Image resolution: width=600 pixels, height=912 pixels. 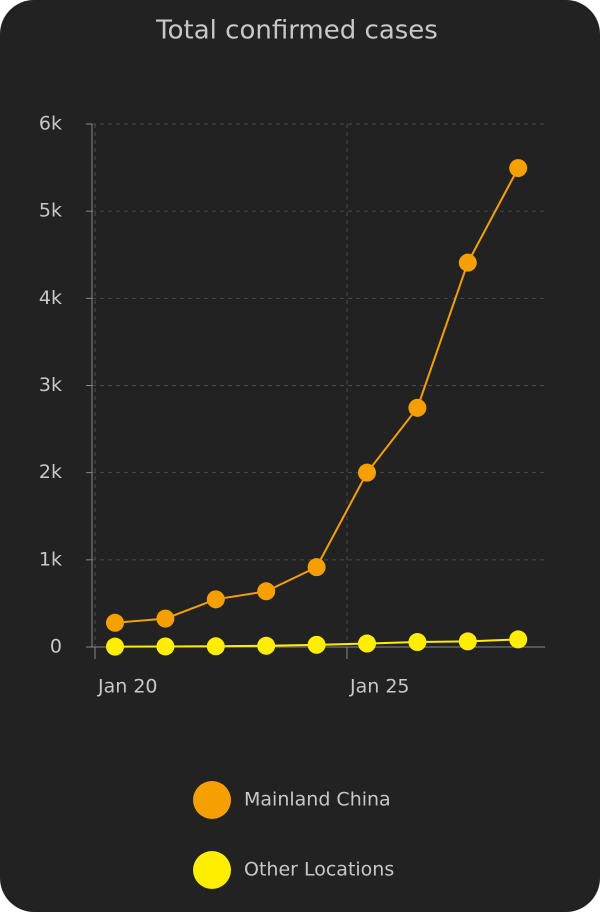 I want to click on legend-label: Other Locations, so click(x=319, y=870).